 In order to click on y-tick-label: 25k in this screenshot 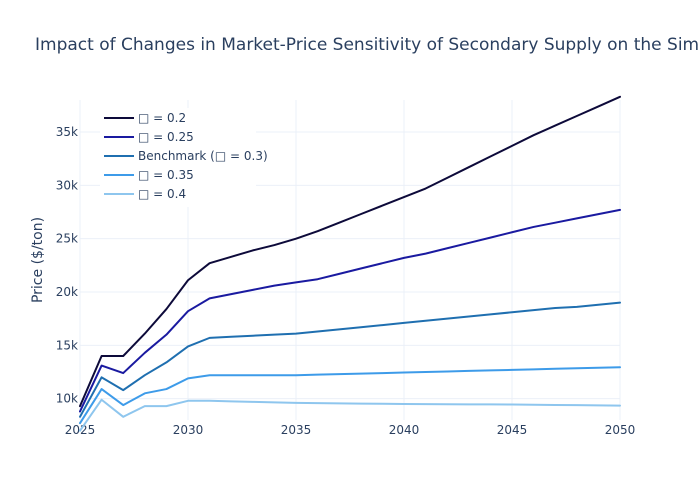, I will do `click(67, 239)`.